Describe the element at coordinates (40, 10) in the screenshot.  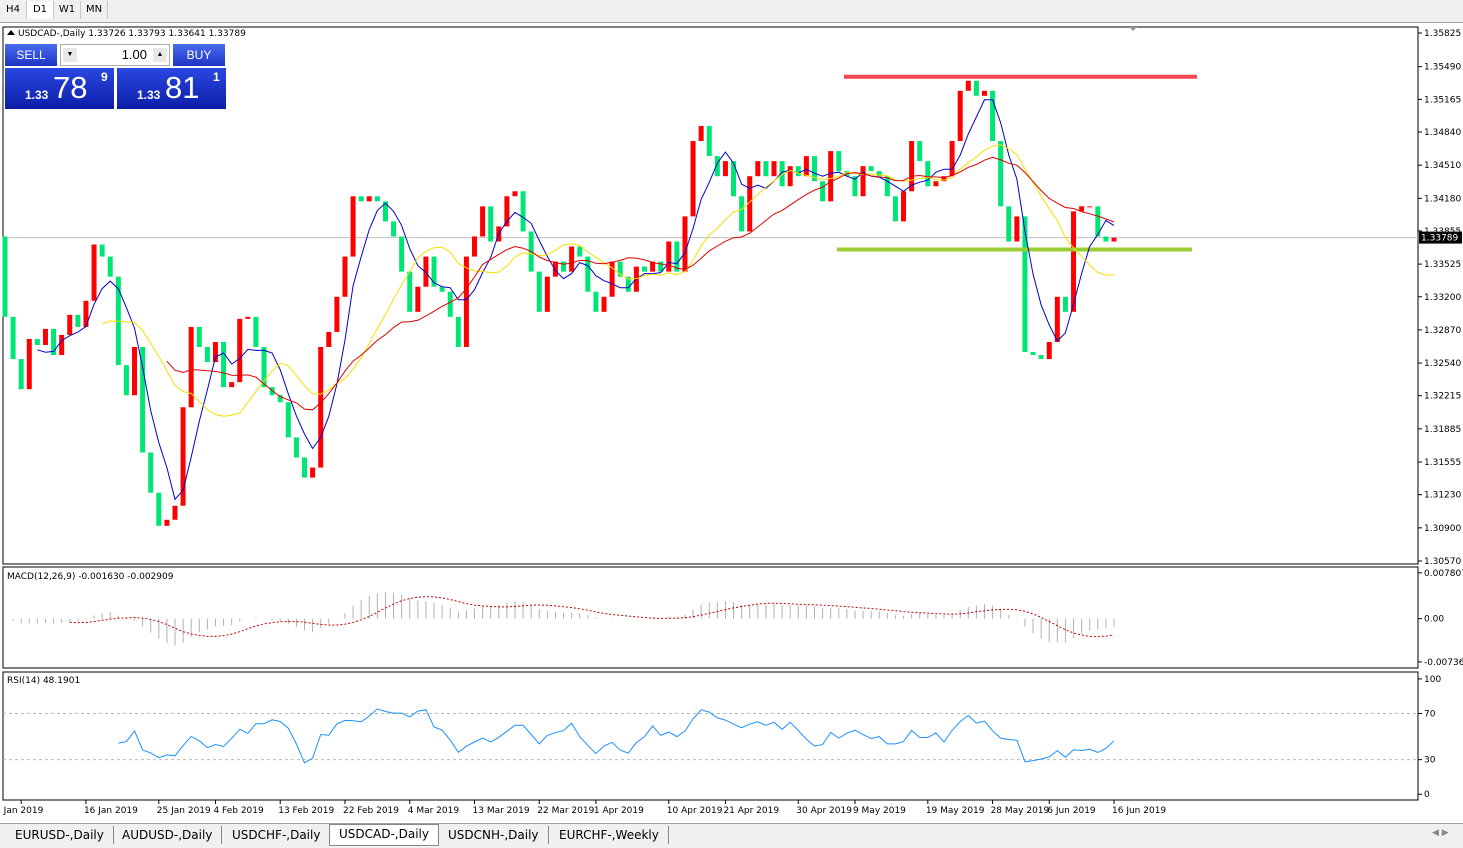
I see `timeframe-button: D1` at that location.